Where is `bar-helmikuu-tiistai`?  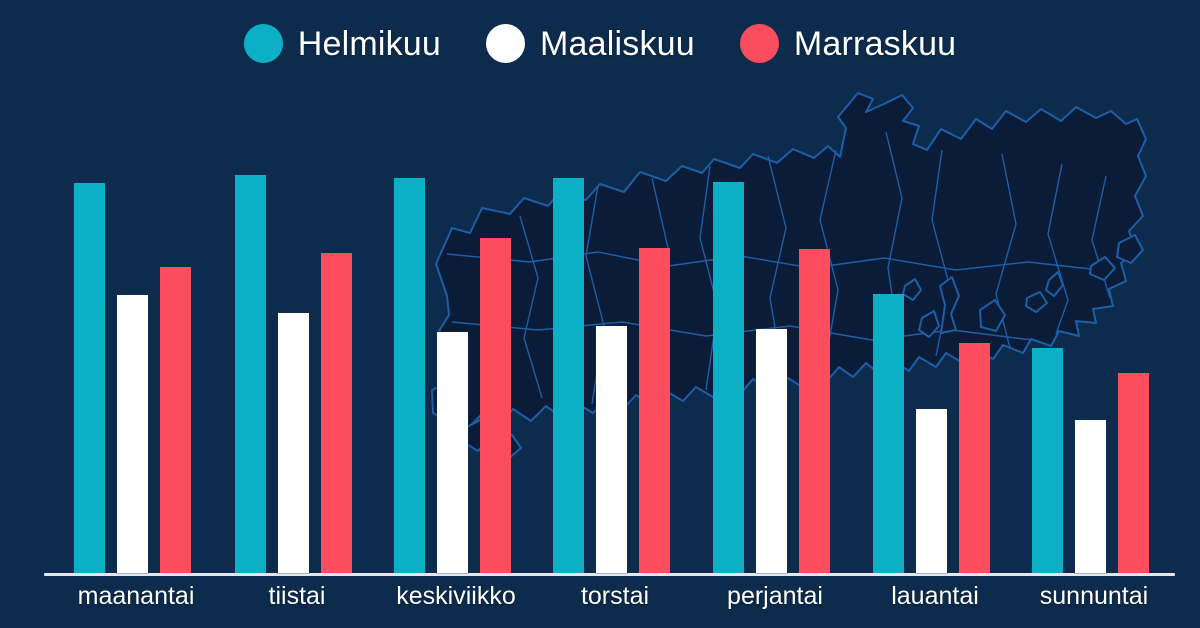 bar-helmikuu-tiistai is located at coordinates (250, 374).